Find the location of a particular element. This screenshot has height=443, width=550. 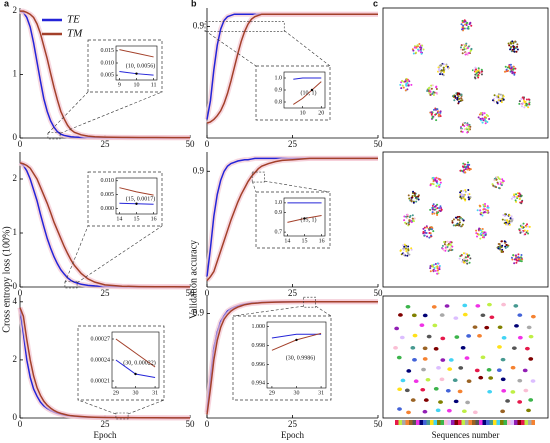

legend-label: TE is located at coordinates (73, 20).